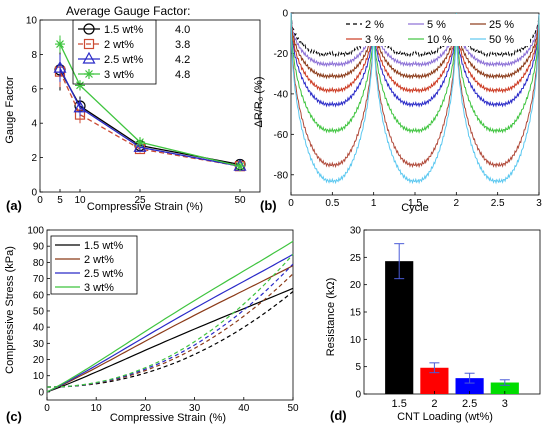 The image size is (550, 430). What do you see at coordinates (332, 203) in the screenshot?
I see `panel-b-x-tick-label: 0.5` at bounding box center [332, 203].